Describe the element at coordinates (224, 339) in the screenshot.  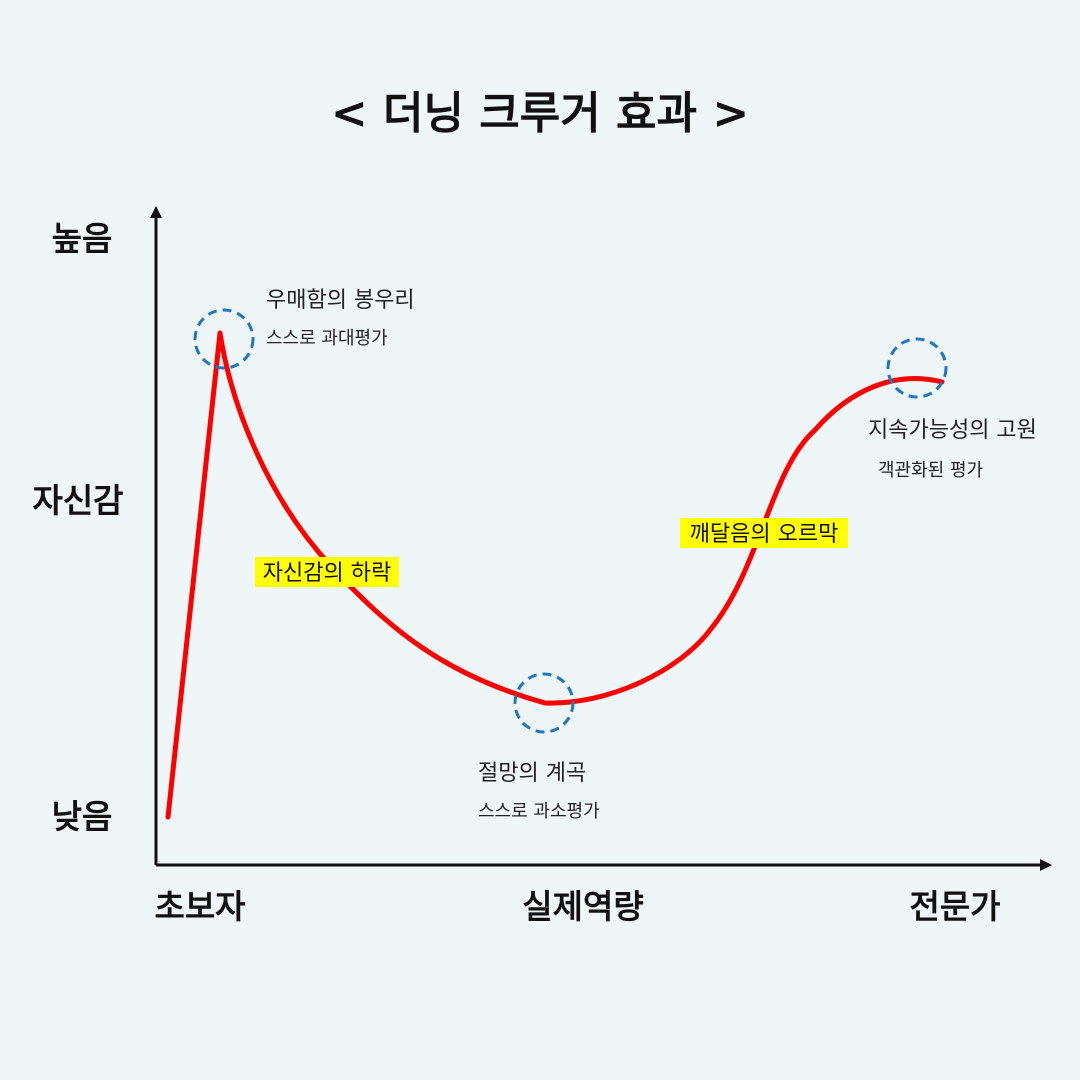
I see `peak-marker-circle` at that location.